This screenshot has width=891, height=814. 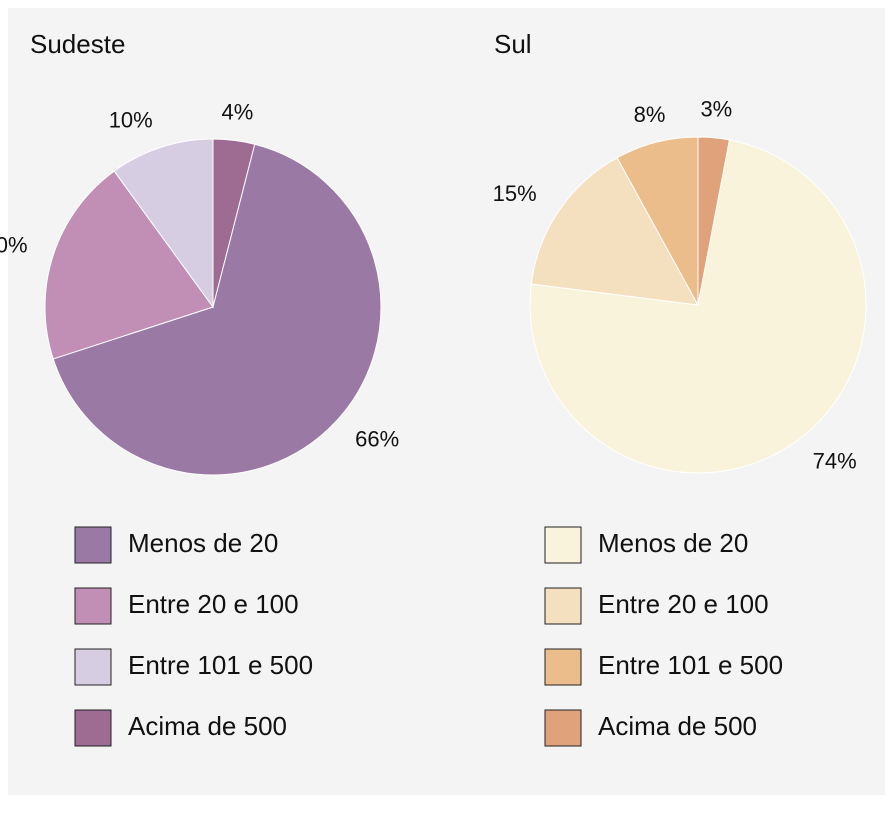 I want to click on data-label: 66%, so click(x=377, y=438).